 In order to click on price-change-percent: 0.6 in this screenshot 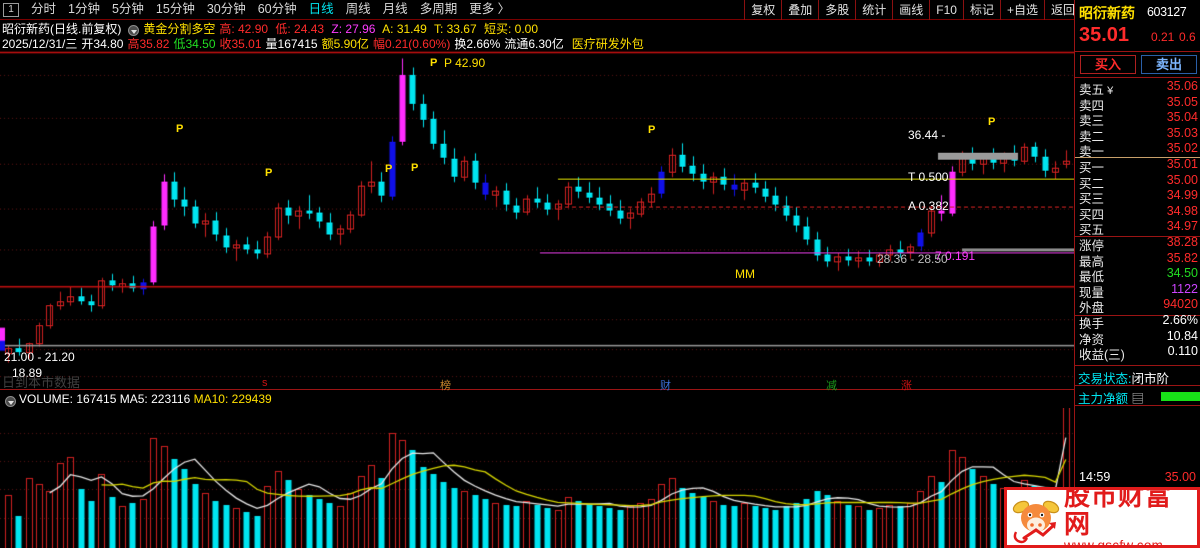, I will do `click(1187, 37)`.